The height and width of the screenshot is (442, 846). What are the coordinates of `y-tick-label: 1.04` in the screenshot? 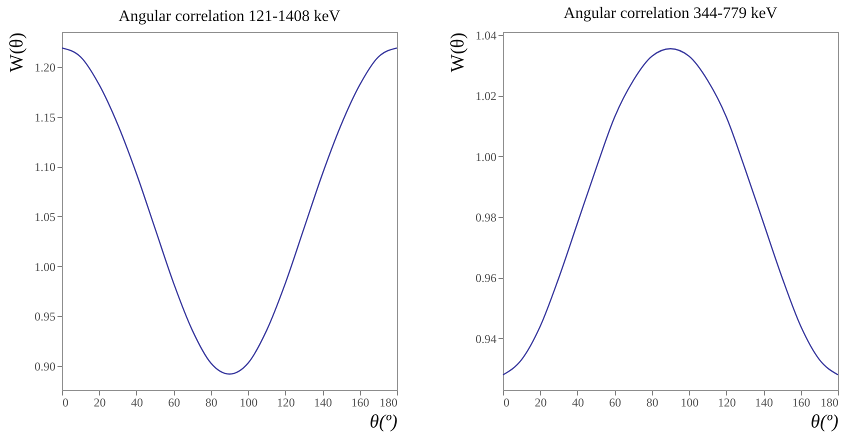 It's located at (486, 35).